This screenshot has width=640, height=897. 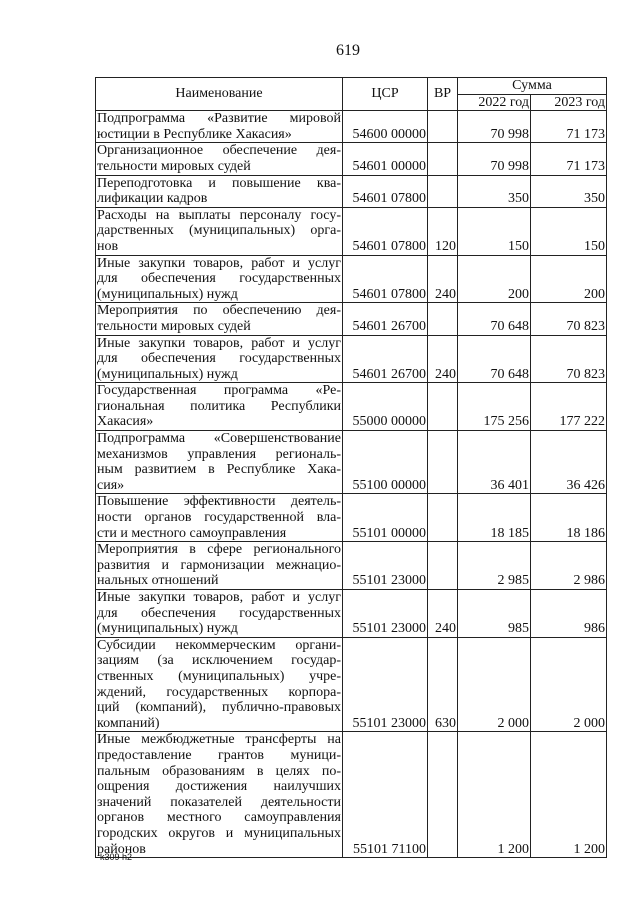 I want to click on row-name-line: ности органов государственной вла-, so click(x=219, y=518).